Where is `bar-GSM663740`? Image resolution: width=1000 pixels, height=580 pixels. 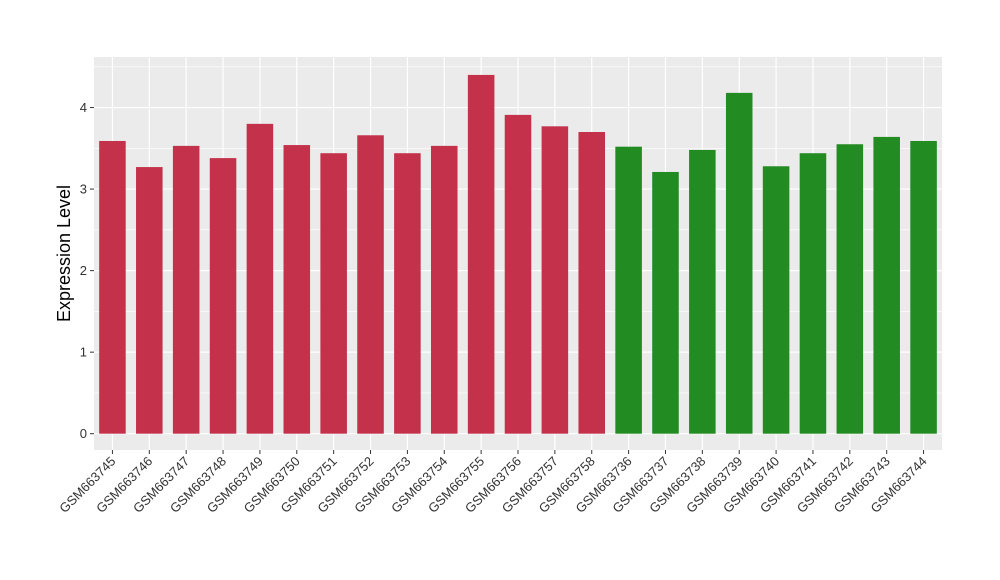 bar-GSM663740 is located at coordinates (776, 300).